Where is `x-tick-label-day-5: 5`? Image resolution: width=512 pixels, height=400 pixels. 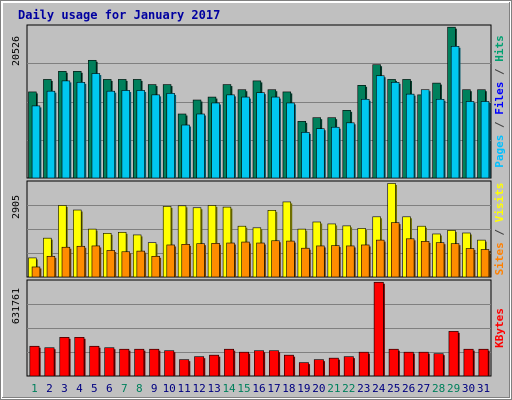 x-tick-label-day-5: 5 is located at coordinates (94, 388).